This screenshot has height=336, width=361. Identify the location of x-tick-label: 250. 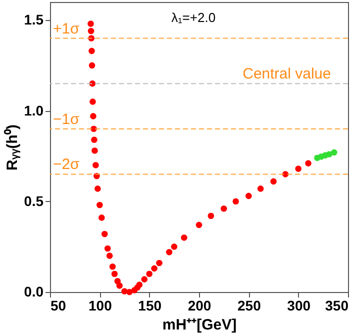
(249, 306).